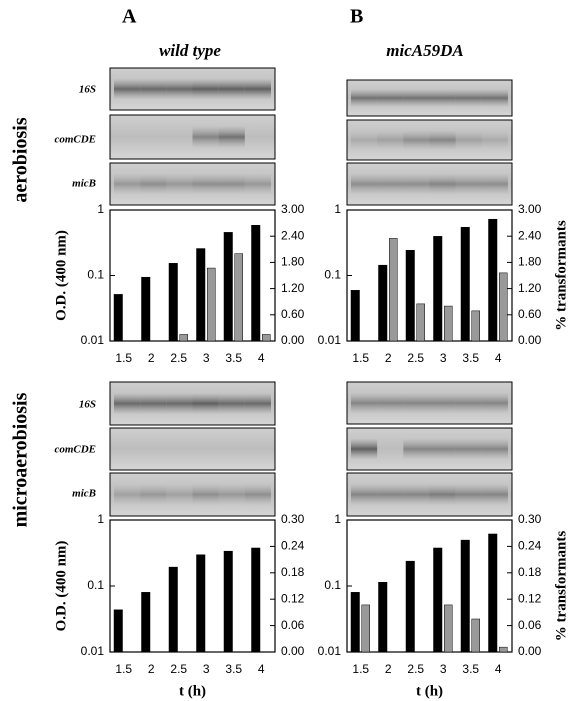 This screenshot has height=701, width=573. I want to click on blot-label: comCDE, so click(75, 450).